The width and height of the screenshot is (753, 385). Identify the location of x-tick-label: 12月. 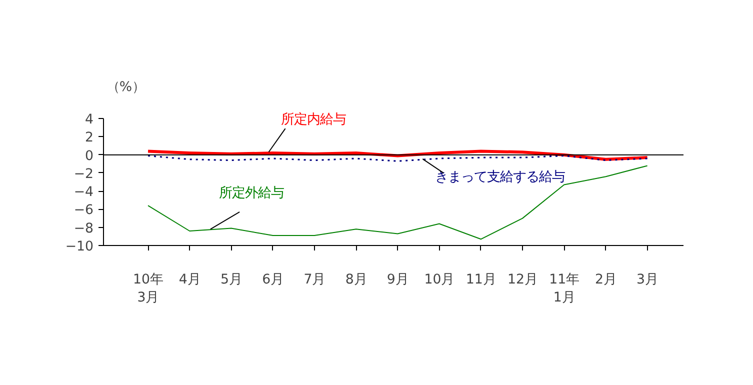
(523, 280).